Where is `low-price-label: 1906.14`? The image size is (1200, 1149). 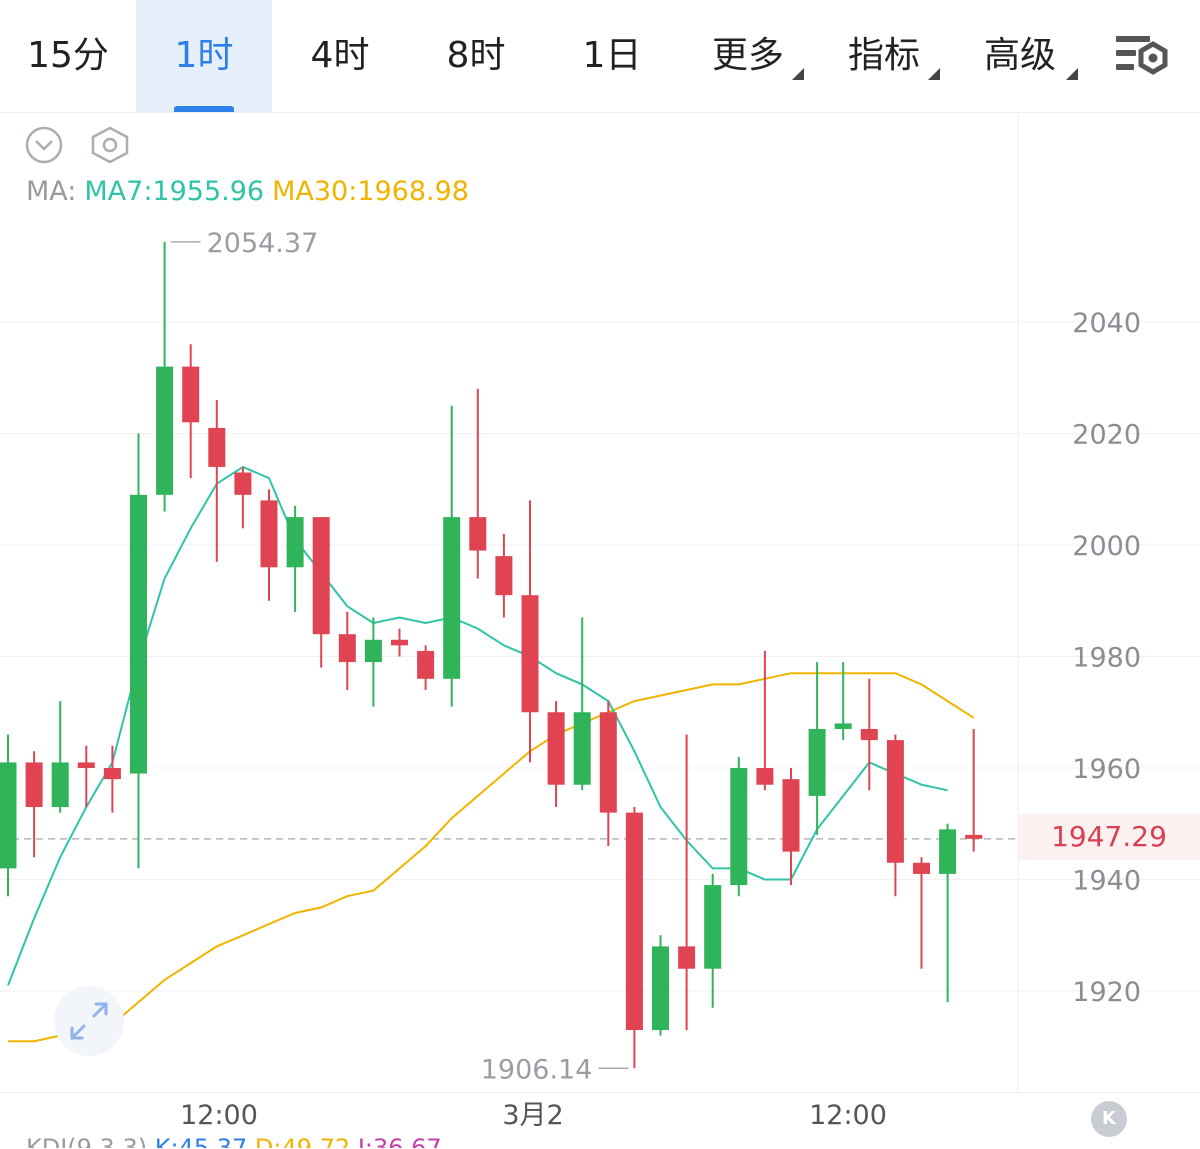
low-price-label: 1906.14 is located at coordinates (537, 1069).